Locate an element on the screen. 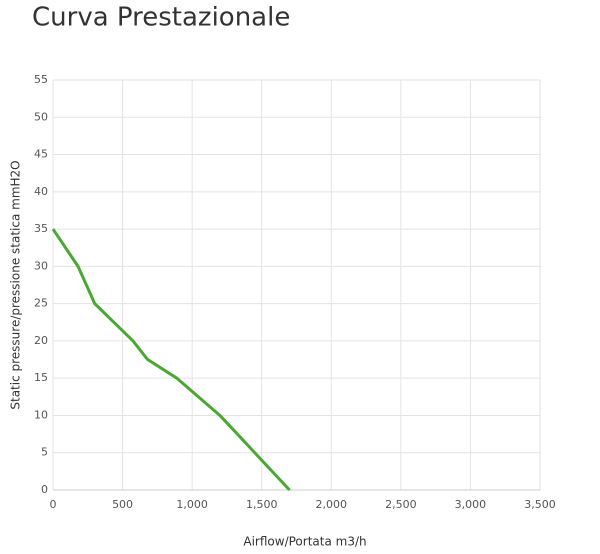 The width and height of the screenshot is (600, 554). x-tick-label: 2,000 is located at coordinates (332, 504).